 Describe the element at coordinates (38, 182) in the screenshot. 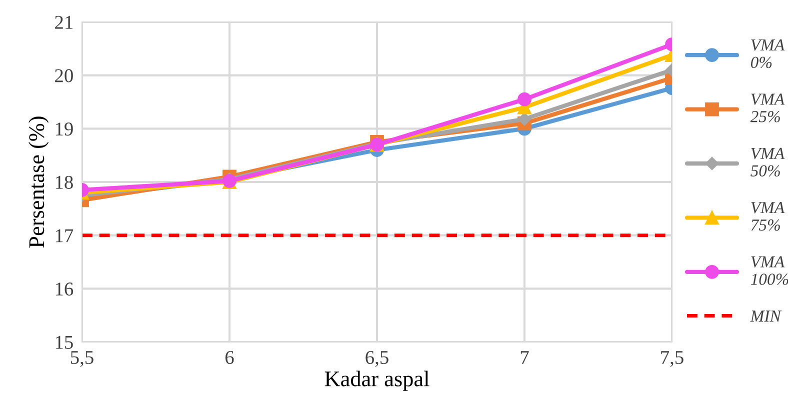

I see `y-axis-title: Persentase (%)` at that location.